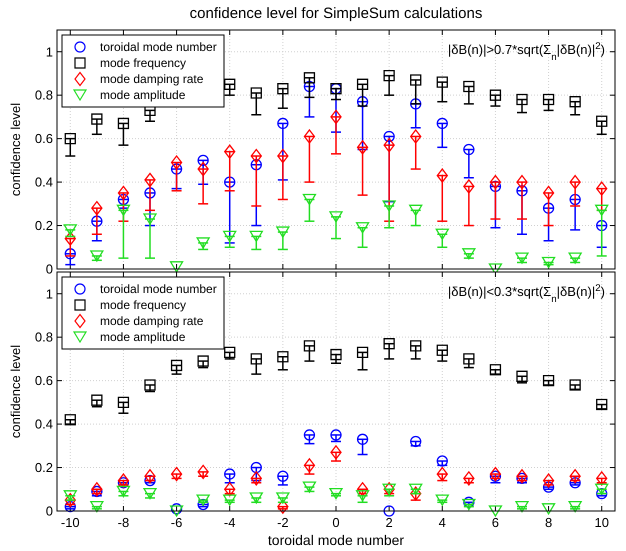  I want to click on chart-title: confidence level for SimpleSum calculations, so click(336, 13).